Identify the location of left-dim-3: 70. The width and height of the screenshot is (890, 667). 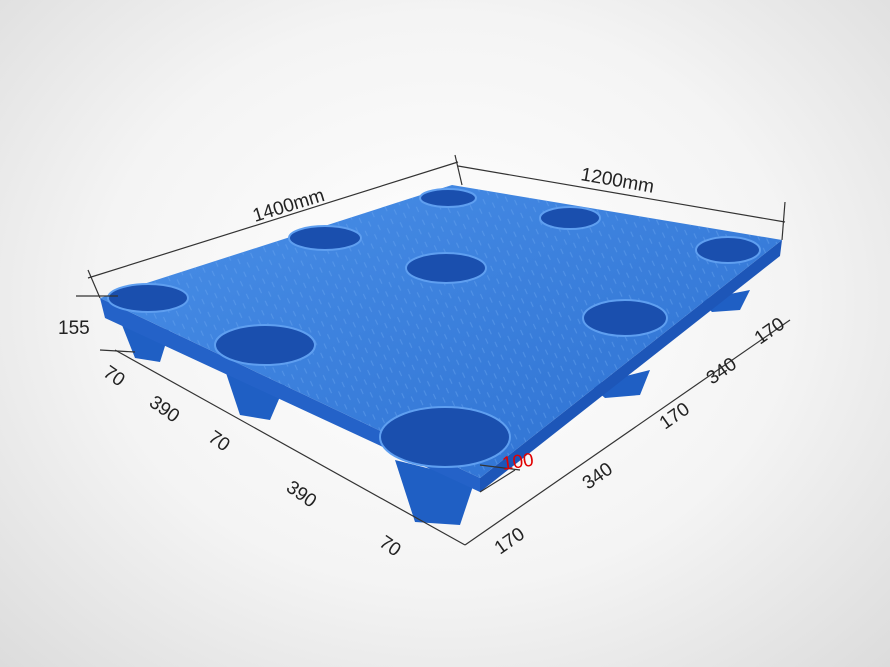
(218, 441).